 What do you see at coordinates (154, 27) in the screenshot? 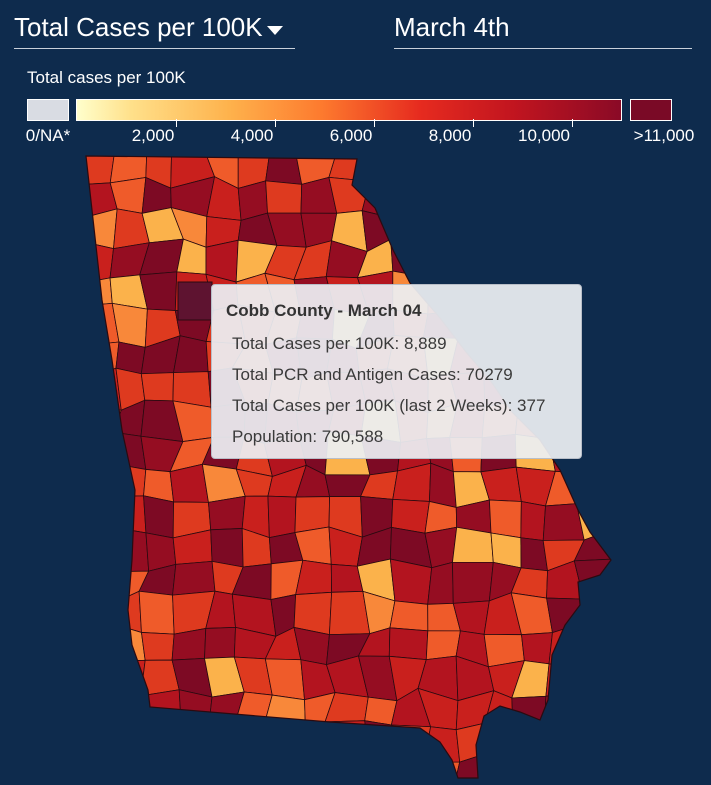
I see `metric-selector-dropdown: Total Cases per 100K` at bounding box center [154, 27].